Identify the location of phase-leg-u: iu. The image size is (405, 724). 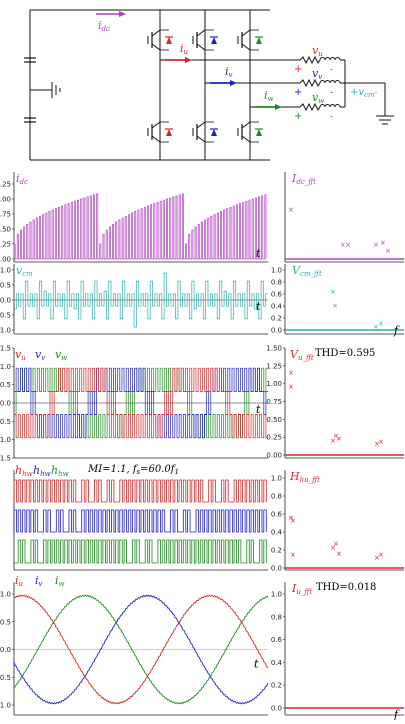
(223, 85).